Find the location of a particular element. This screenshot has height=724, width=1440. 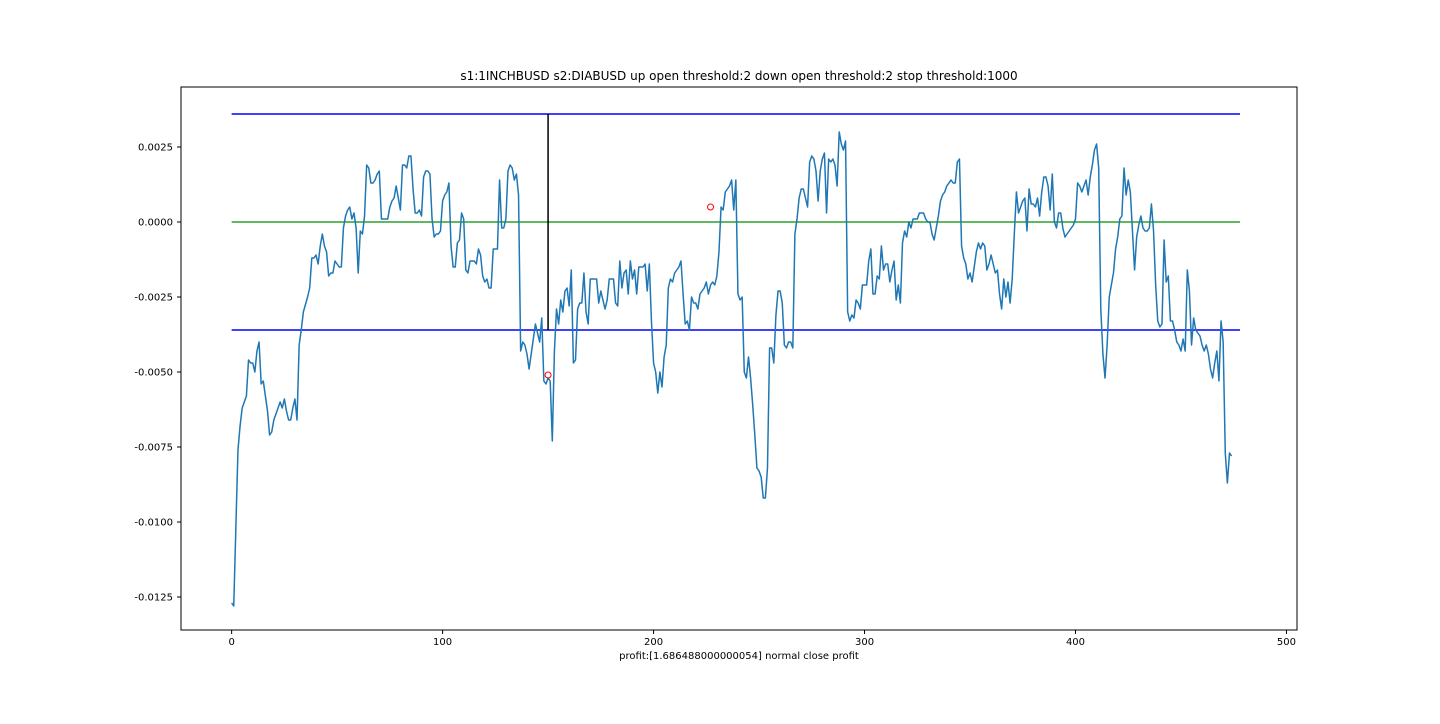

y-tick-label: 0.0025 is located at coordinates (155, 148).